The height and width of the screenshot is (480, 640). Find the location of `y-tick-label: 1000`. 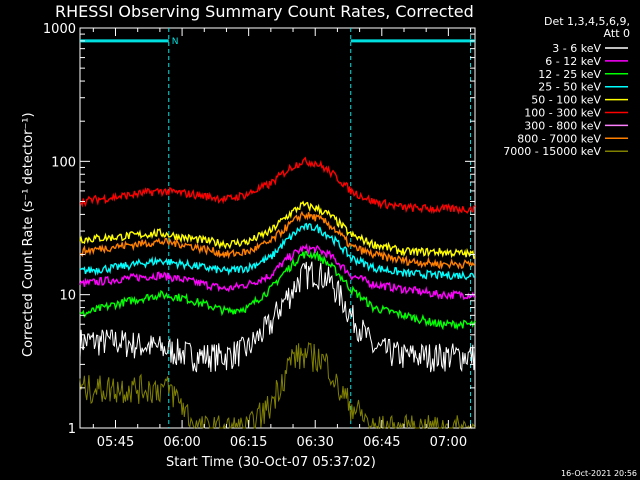

y-tick-label: 1000 is located at coordinates (59, 29).